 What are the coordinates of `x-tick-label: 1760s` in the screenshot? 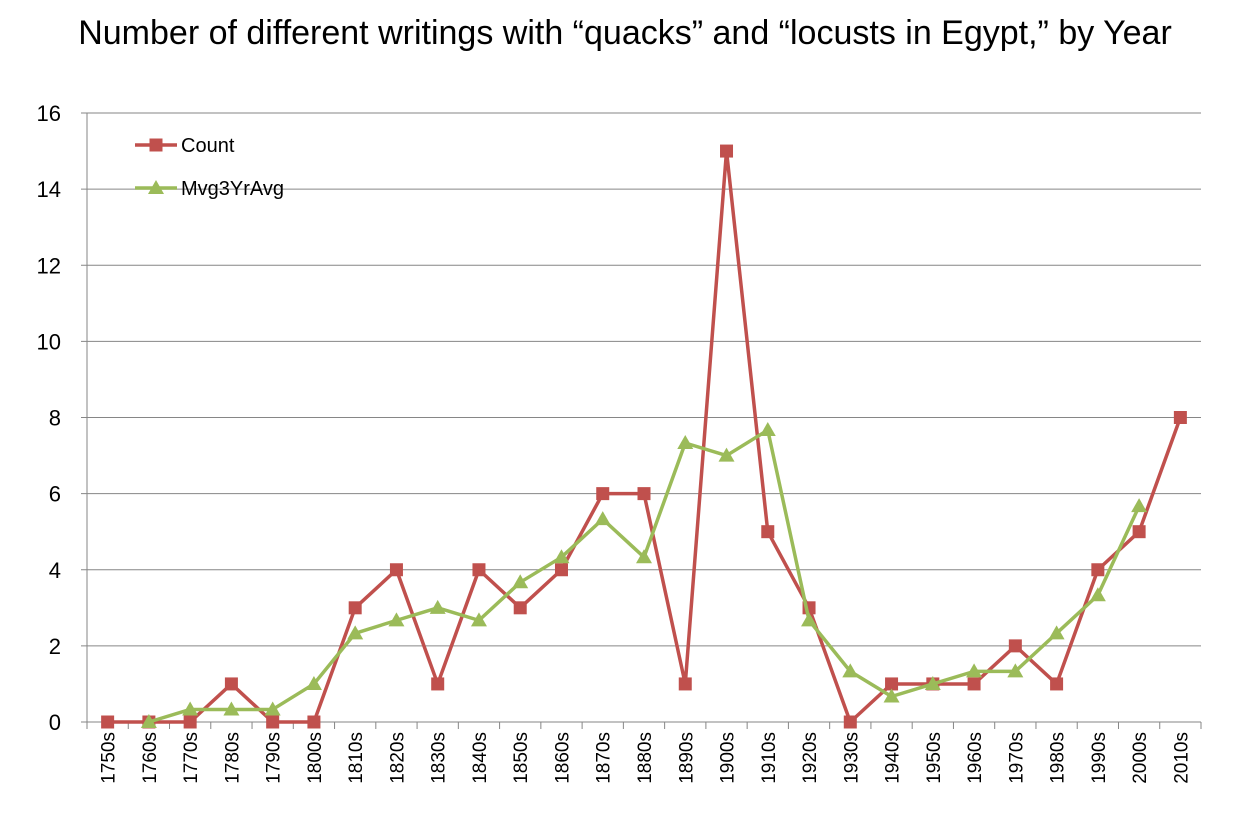 It's located at (150, 758).